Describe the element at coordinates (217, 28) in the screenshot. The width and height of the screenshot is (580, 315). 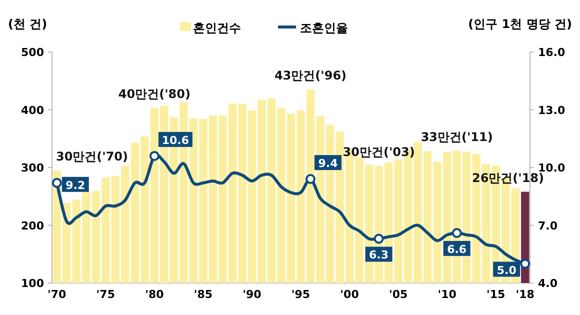
I see `legend-label: 혼인건수` at that location.